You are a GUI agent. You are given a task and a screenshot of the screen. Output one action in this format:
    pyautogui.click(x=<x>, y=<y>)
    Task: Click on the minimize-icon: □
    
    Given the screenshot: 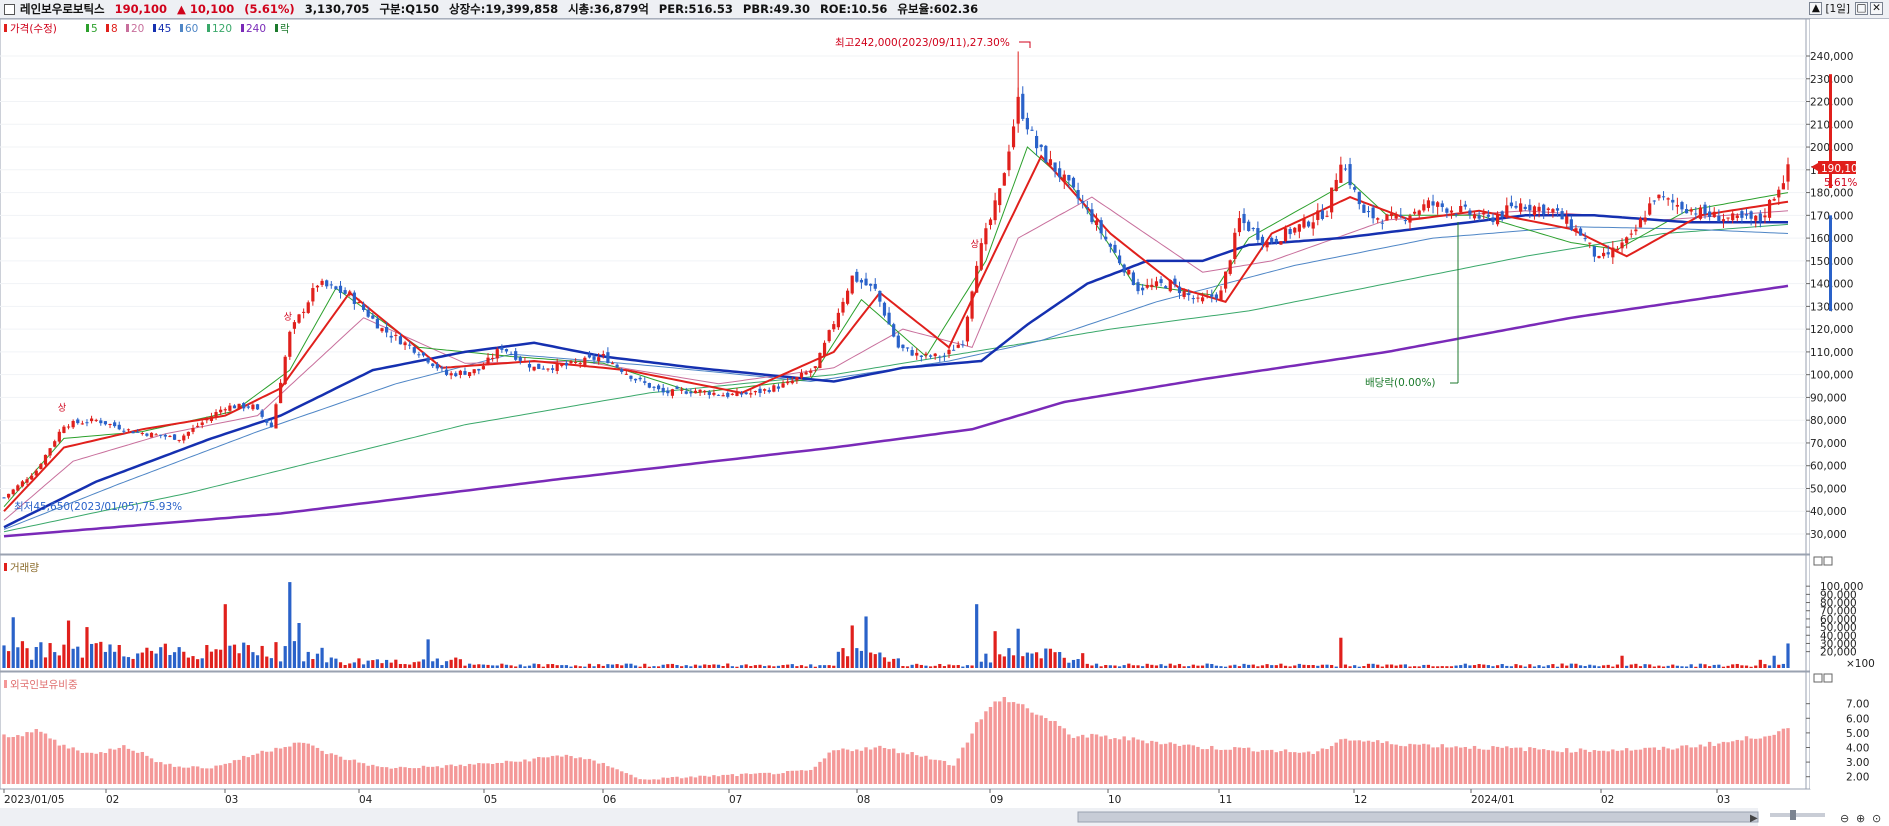 What is the action you would take?
    pyautogui.click(x=1861, y=8)
    